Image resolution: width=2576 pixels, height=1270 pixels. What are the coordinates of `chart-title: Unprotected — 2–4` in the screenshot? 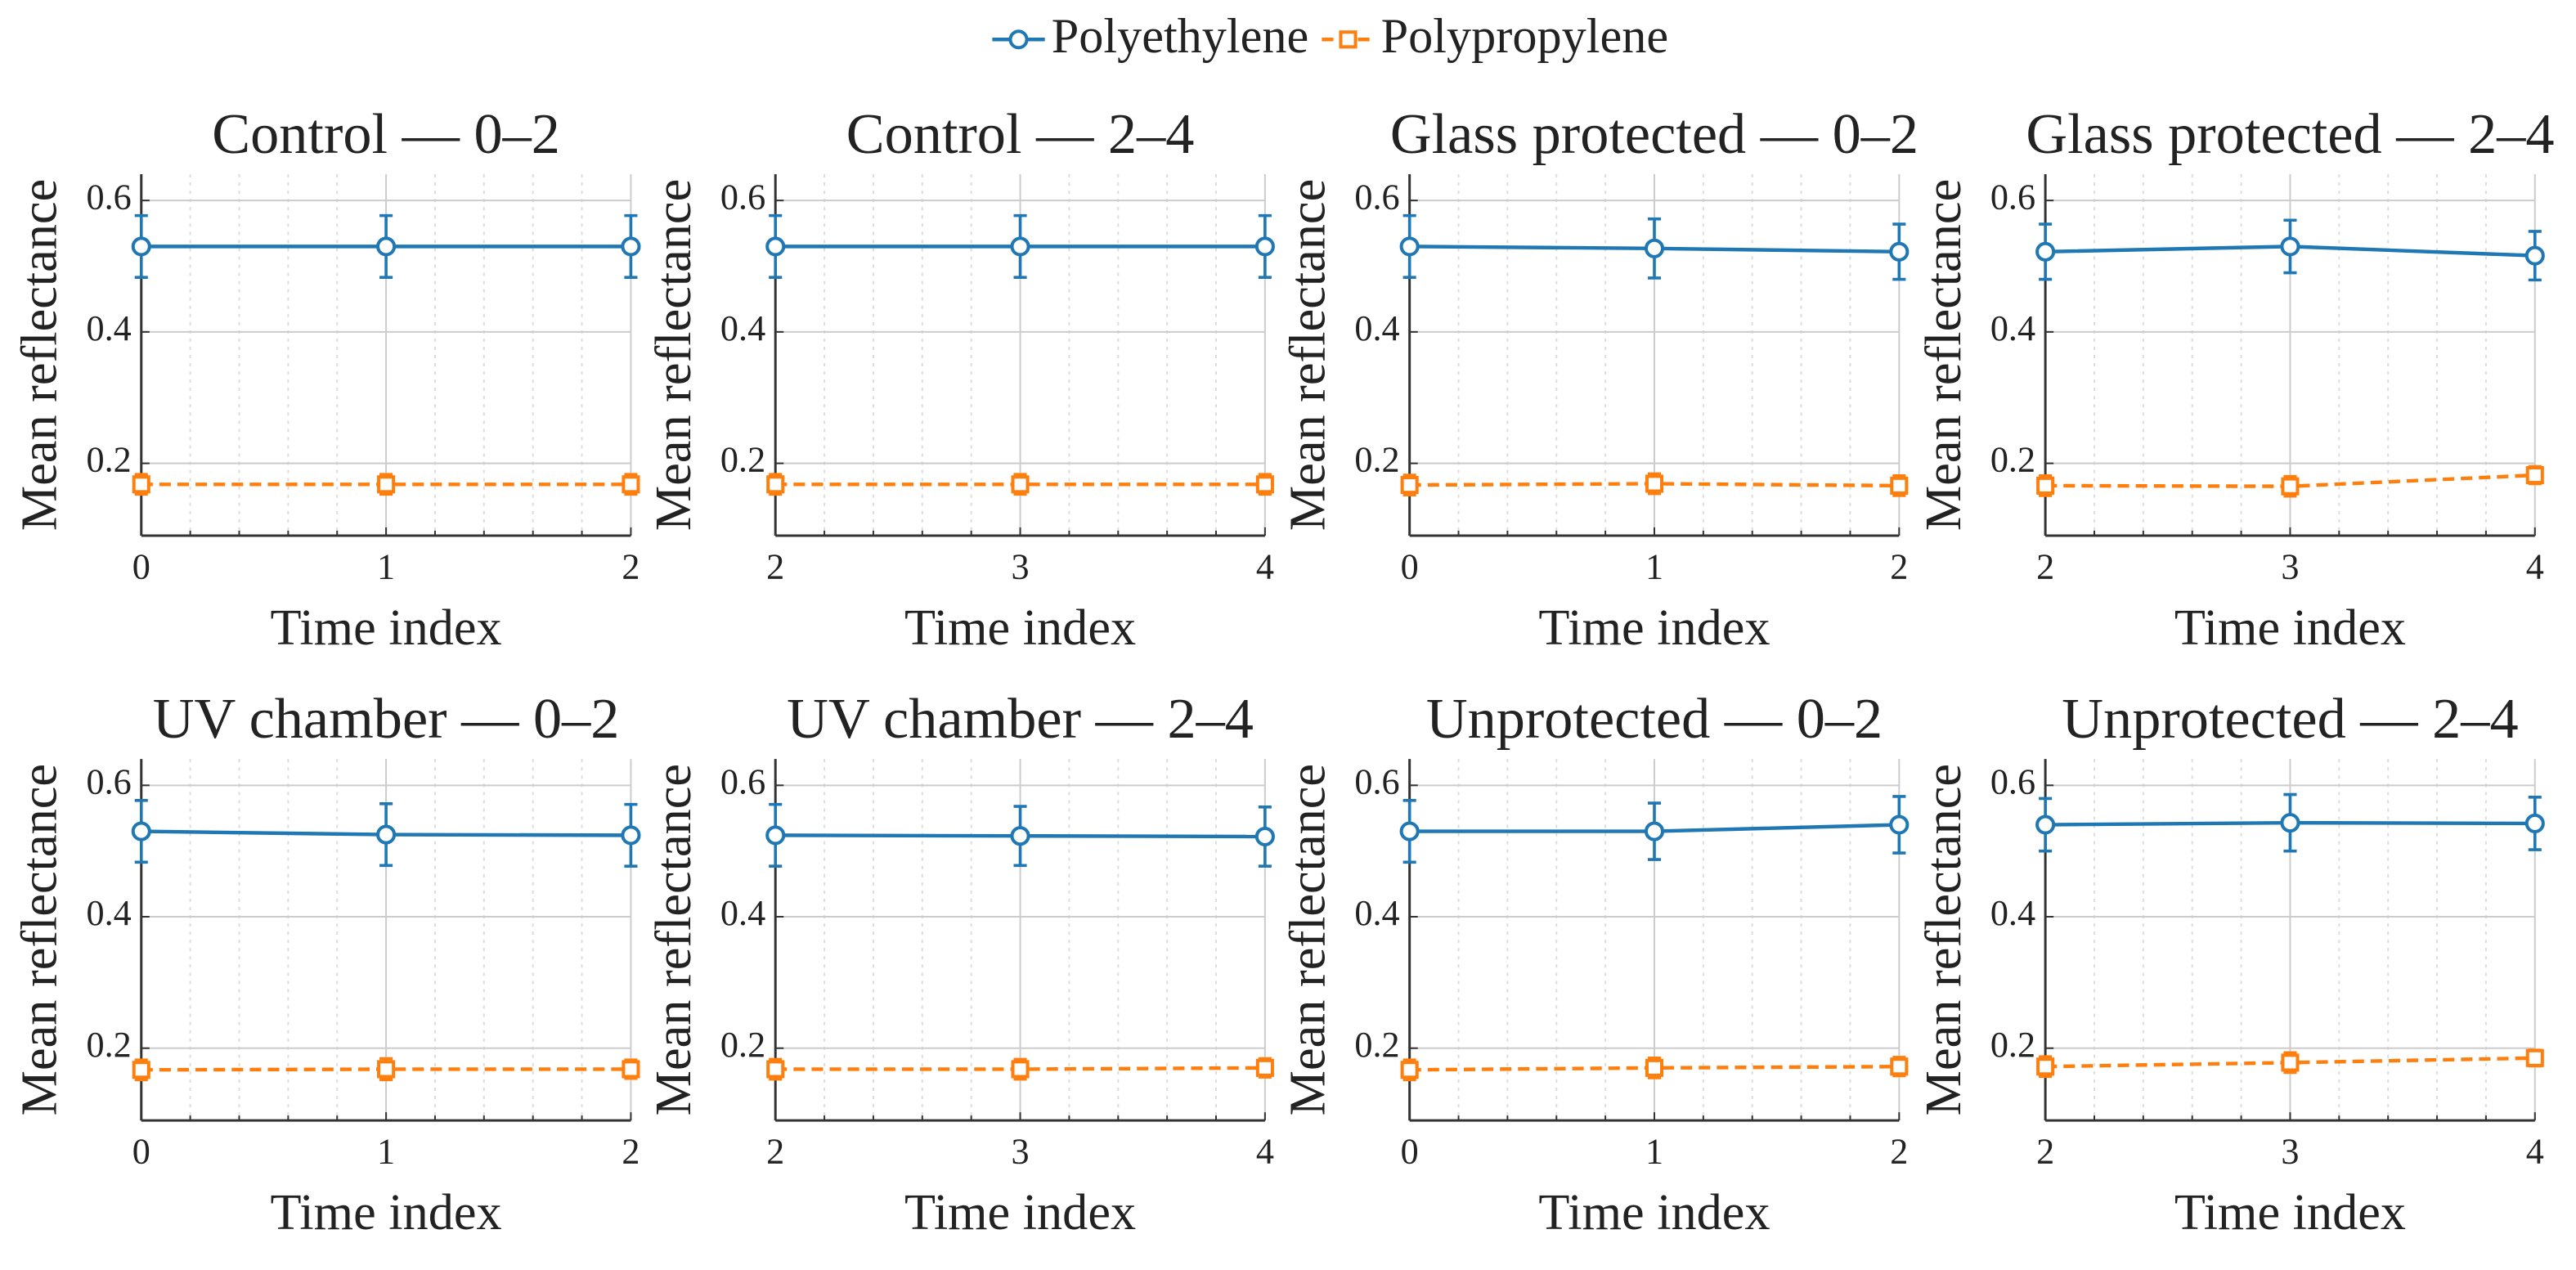 It's located at (2290, 719).